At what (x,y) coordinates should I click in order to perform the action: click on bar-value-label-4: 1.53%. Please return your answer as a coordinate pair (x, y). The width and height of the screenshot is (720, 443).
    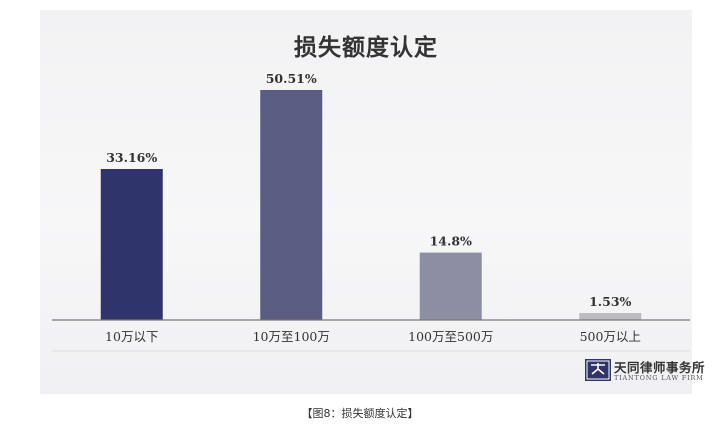
    Looking at the image, I should click on (610, 301).